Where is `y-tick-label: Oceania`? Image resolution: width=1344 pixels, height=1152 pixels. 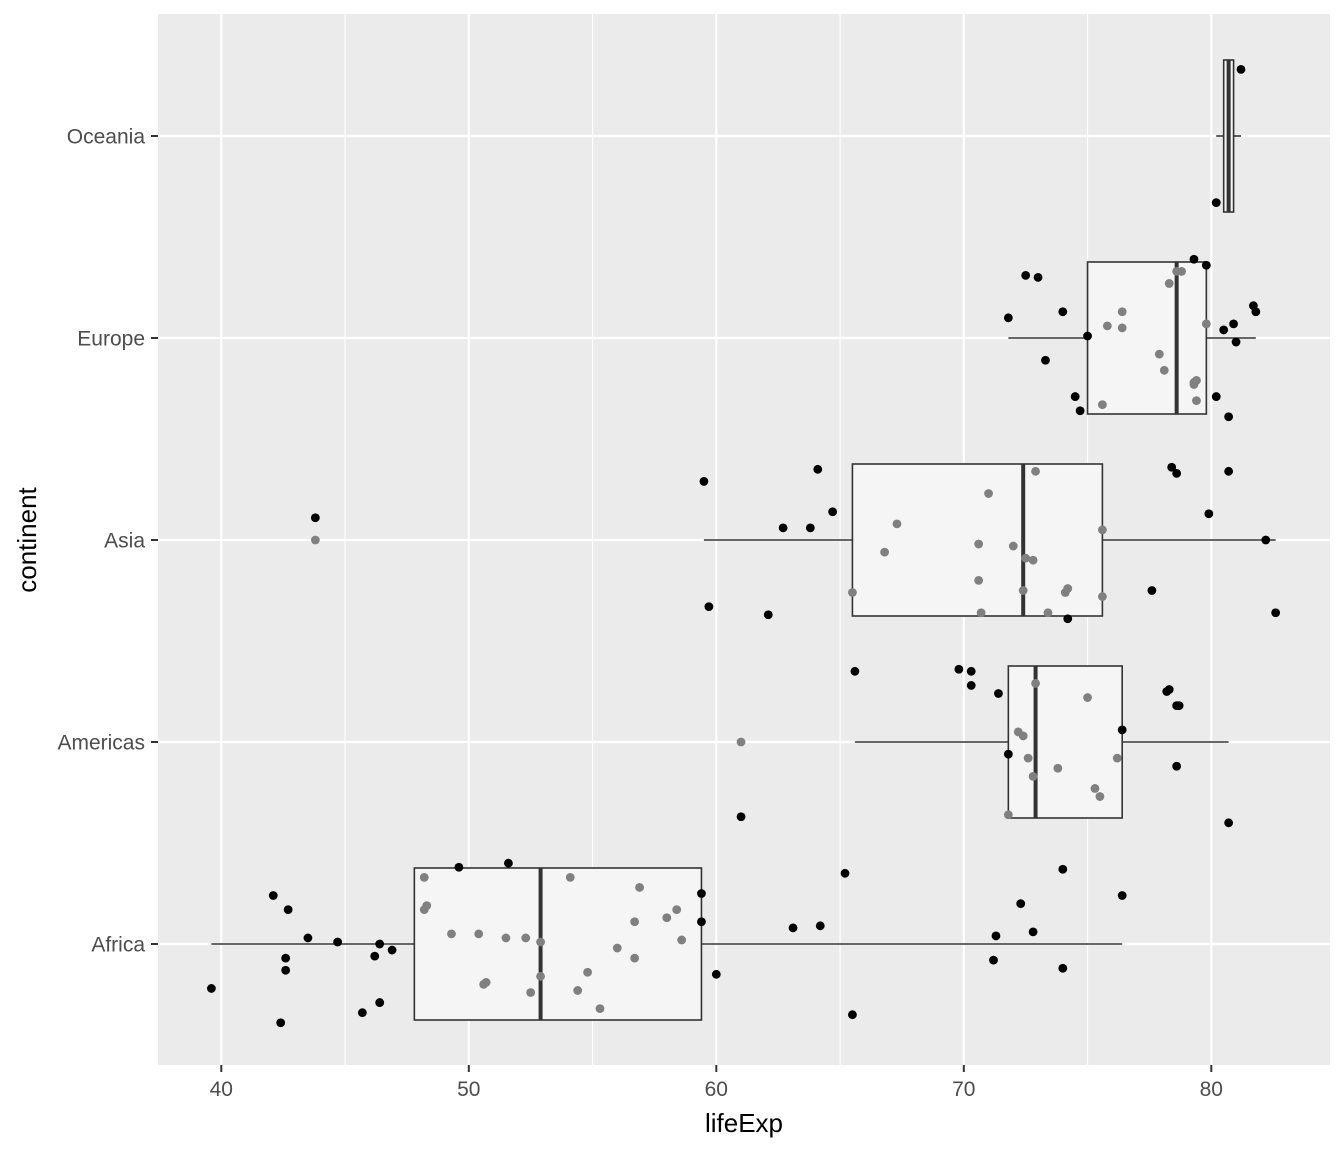
y-tick-label: Oceania is located at coordinates (106, 137).